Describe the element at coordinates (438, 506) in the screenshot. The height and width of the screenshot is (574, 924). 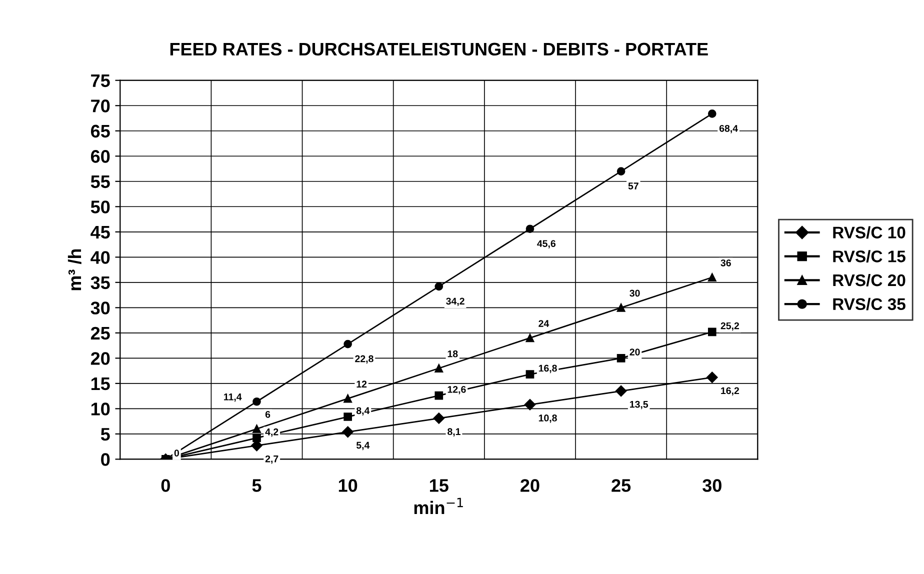
I see `x-axis-title: min$^{−1}$` at that location.